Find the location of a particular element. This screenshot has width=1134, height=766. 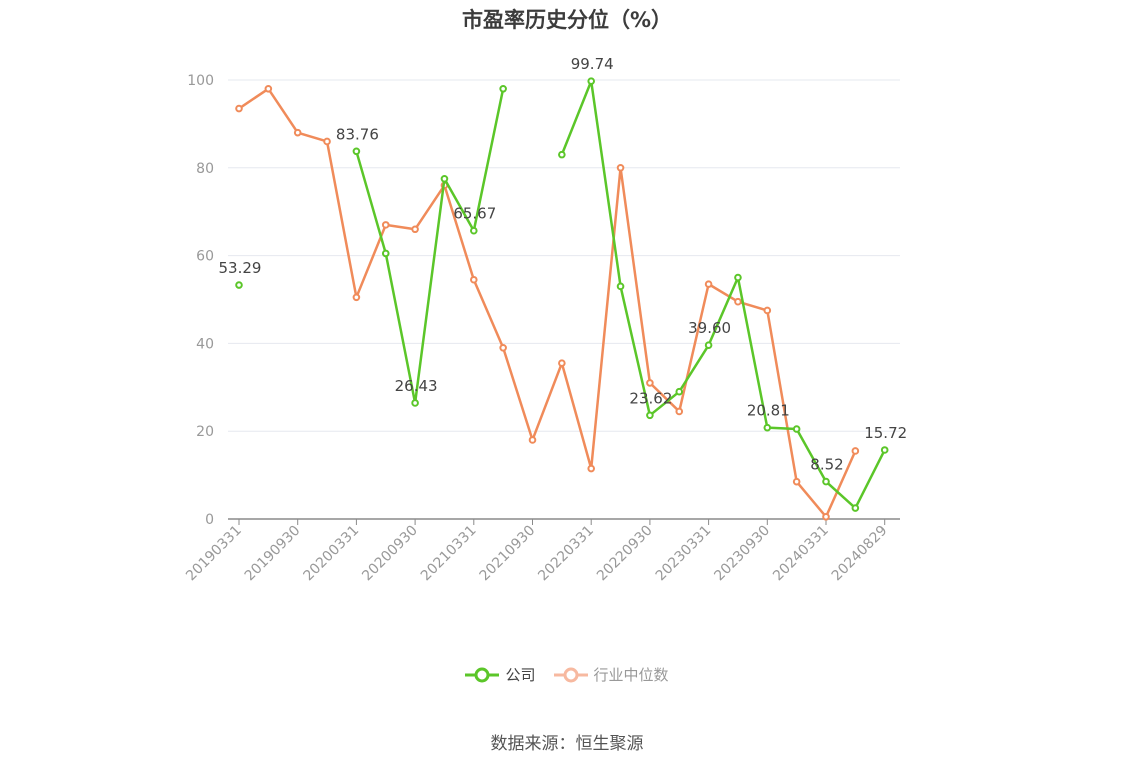

legend-company-marker-icon is located at coordinates (482, 674).